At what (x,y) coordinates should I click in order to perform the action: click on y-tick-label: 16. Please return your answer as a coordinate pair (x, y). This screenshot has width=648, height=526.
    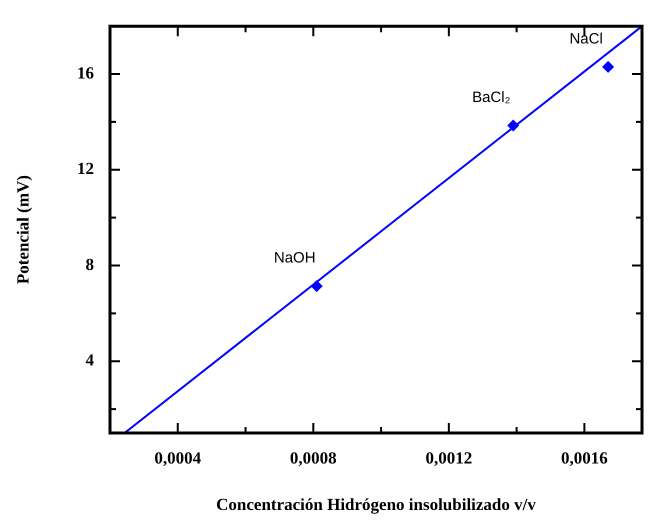
    Looking at the image, I should click on (85, 72).